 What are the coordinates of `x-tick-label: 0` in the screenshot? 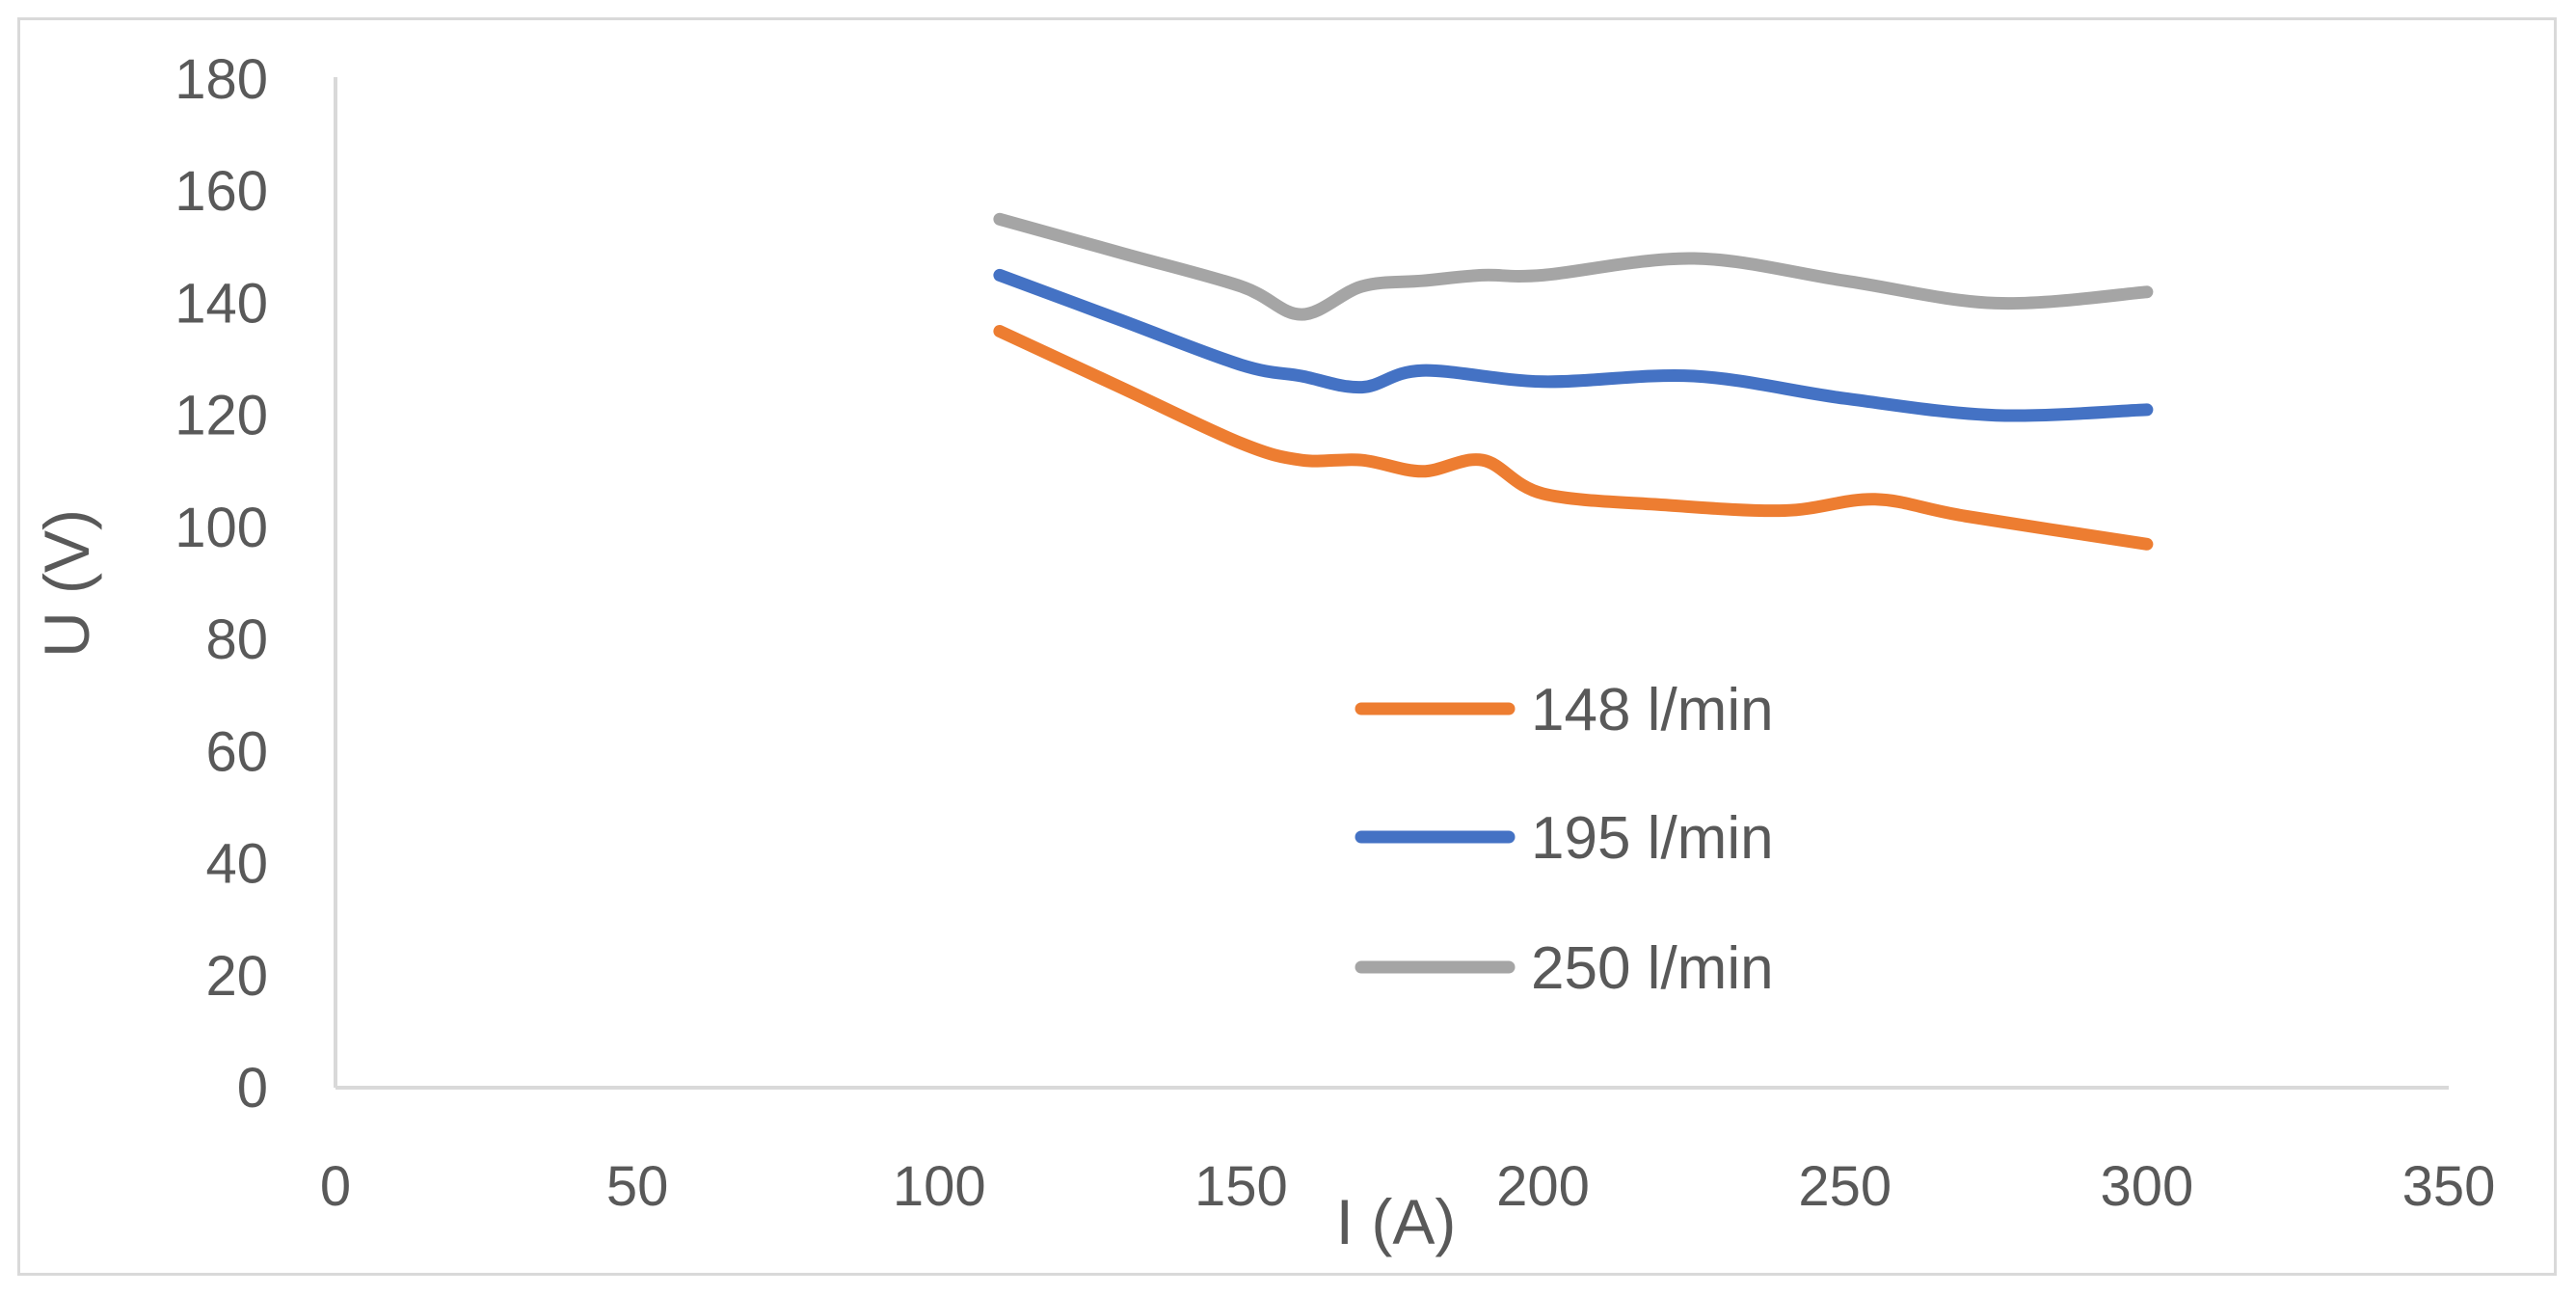 It's located at (336, 1186).